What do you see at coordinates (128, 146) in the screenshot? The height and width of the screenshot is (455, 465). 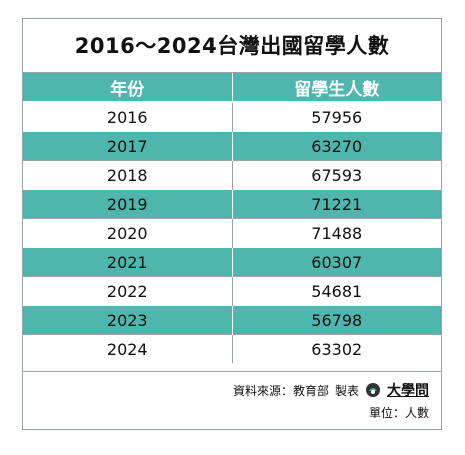 I see `year-cell: 2017` at bounding box center [128, 146].